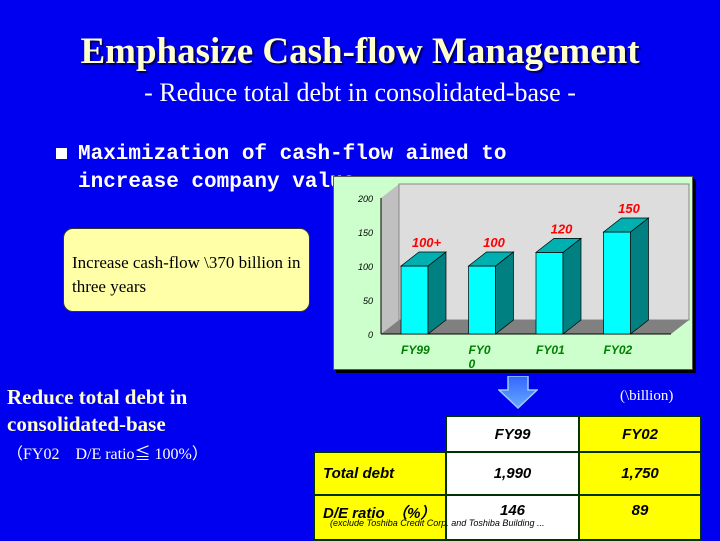  What do you see at coordinates (562, 228) in the screenshot?
I see `data-label: 120` at bounding box center [562, 228].